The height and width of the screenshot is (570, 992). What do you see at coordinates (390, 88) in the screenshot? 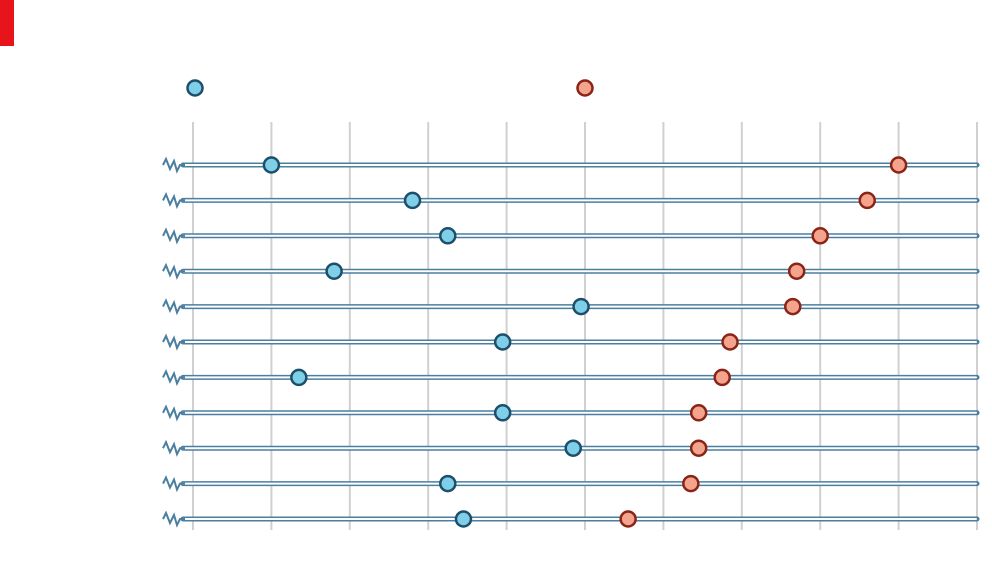
I see `legend` at bounding box center [390, 88].